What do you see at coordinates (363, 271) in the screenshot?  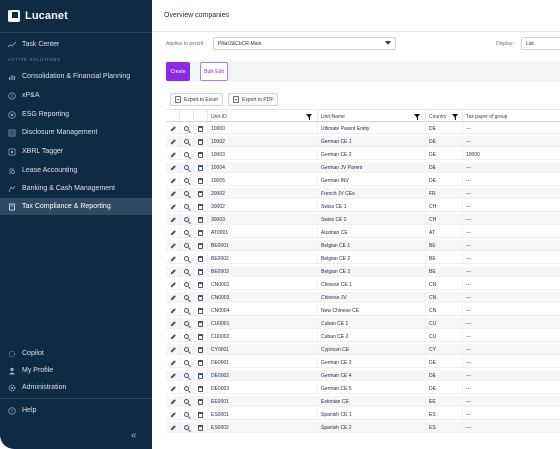 I see `table-row: BE0003 Belgian CE 3 BE ---` at bounding box center [363, 271].